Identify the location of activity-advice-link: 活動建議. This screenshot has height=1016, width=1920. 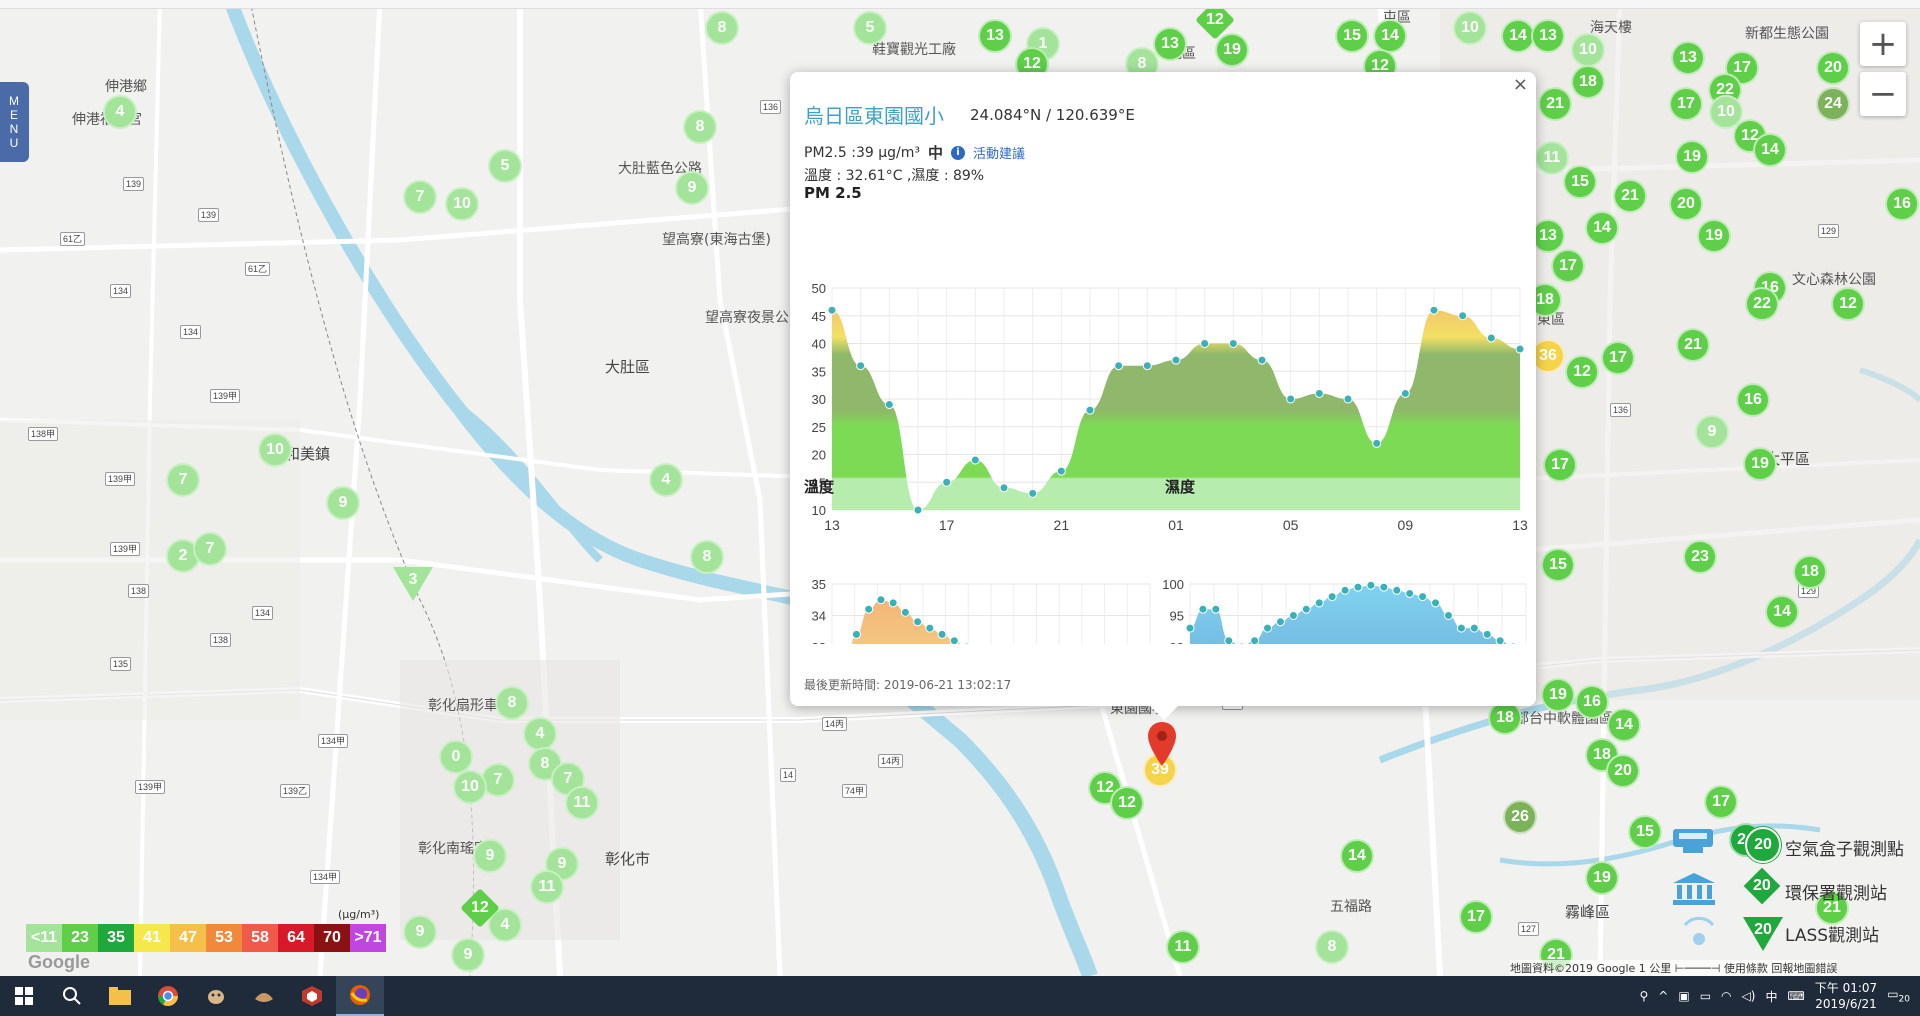
(999, 154).